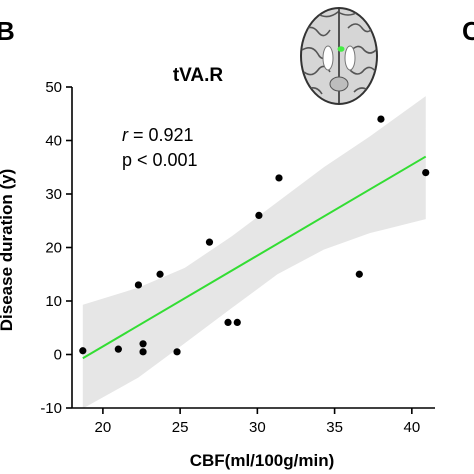 The image size is (474, 474). Describe the element at coordinates (53, 248) in the screenshot. I see `y-tick-label-20: 20` at that location.